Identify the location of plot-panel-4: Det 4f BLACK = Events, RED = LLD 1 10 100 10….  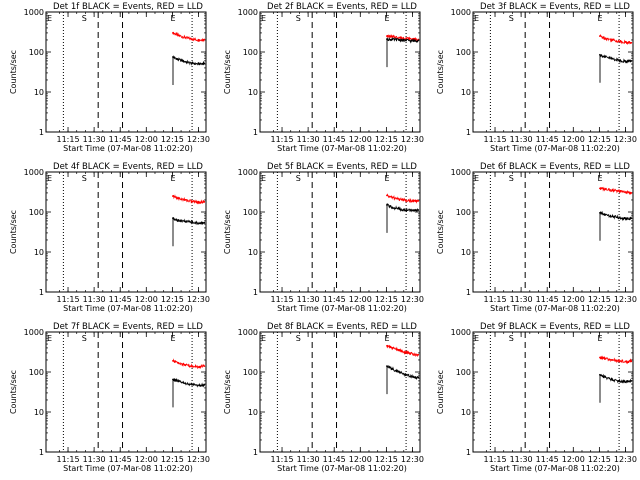
(109, 237).